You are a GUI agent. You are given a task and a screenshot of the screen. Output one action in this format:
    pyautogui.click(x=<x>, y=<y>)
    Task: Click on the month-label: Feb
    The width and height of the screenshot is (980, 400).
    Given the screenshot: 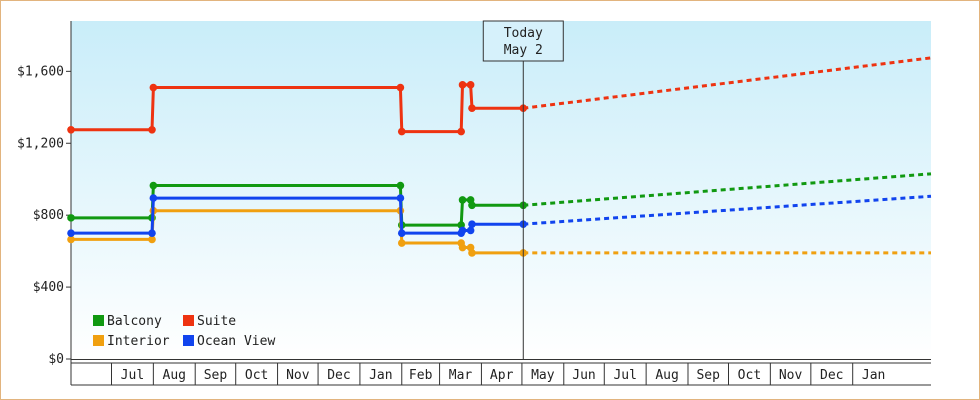 What is the action you would take?
    pyautogui.click(x=421, y=375)
    